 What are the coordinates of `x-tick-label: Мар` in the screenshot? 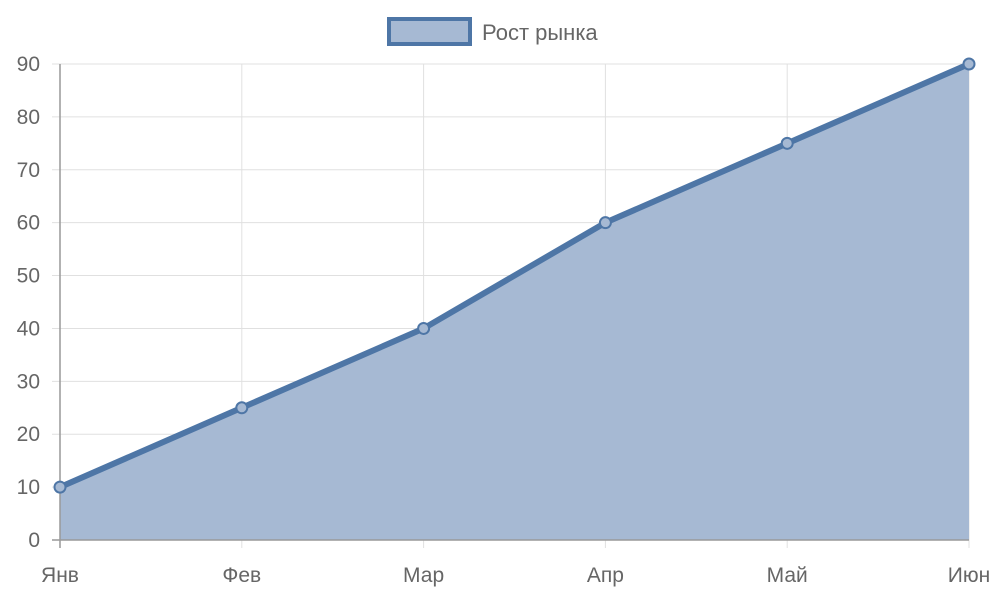 It's located at (423, 575).